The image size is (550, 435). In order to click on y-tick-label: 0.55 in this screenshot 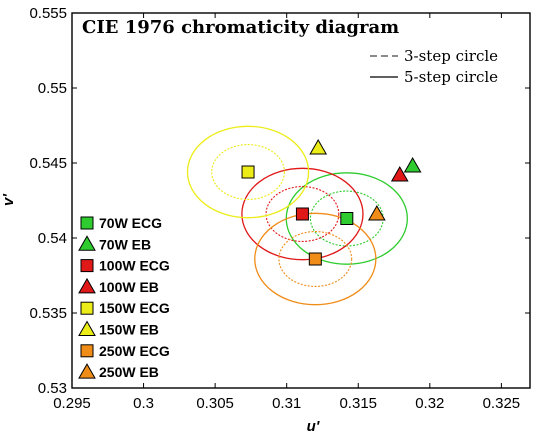, I will do `click(52, 88)`.